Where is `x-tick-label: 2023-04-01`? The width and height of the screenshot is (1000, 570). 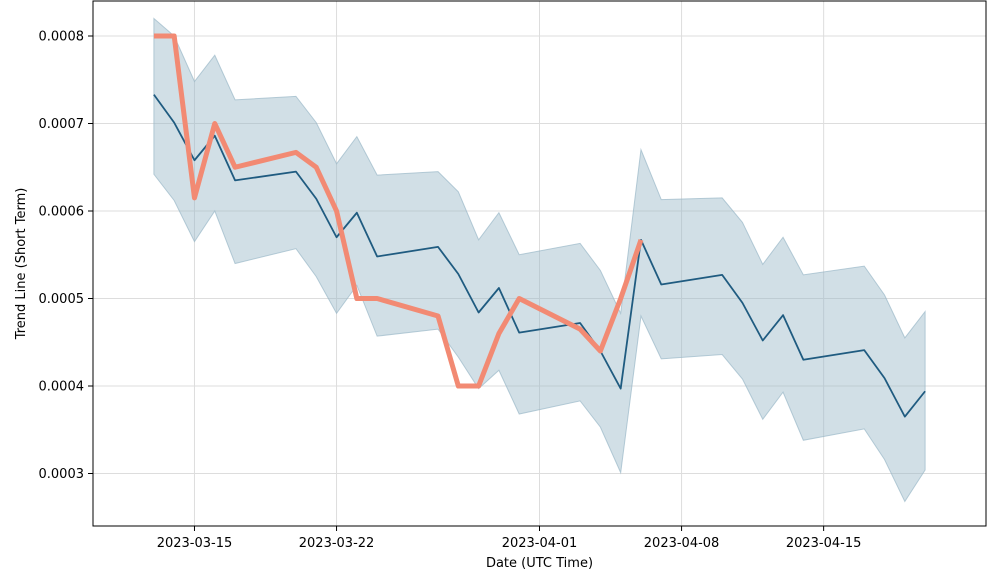
x-tick-label: 2023-04-01 is located at coordinates (540, 543).